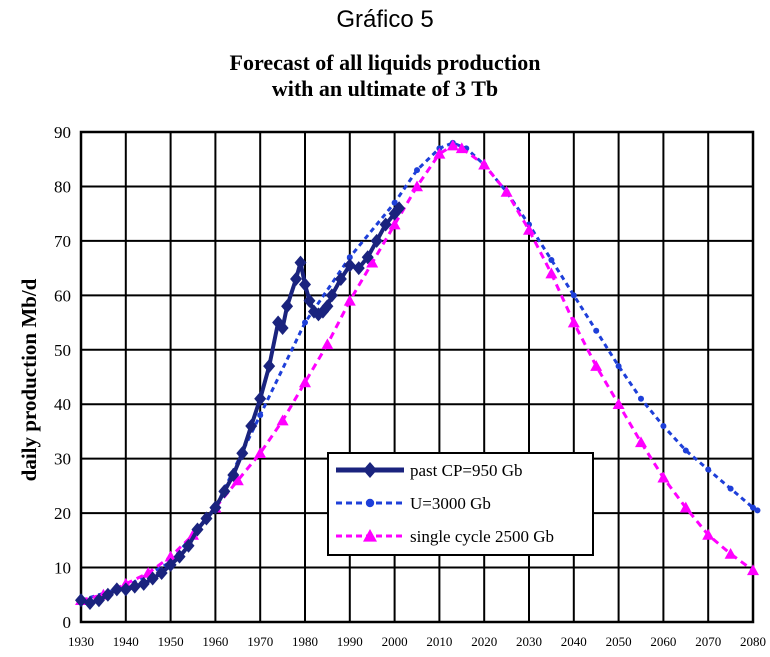 Image resolution: width=770 pixels, height=657 pixels. I want to click on x-tick-label: 2010, so click(439, 641).